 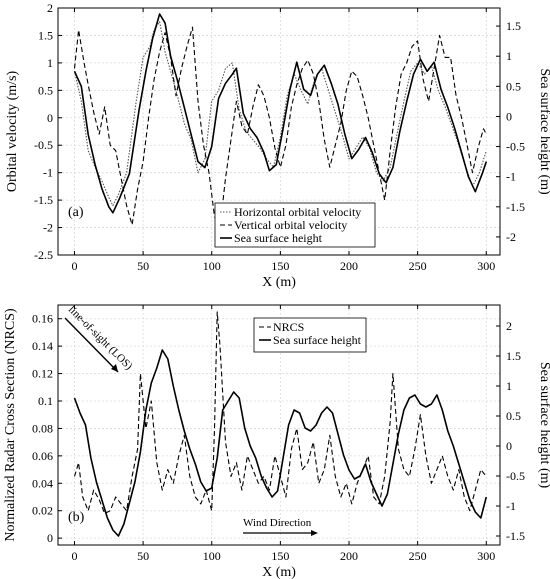 What do you see at coordinates (76, 212) in the screenshot?
I see `panel-label: (a)` at bounding box center [76, 212].